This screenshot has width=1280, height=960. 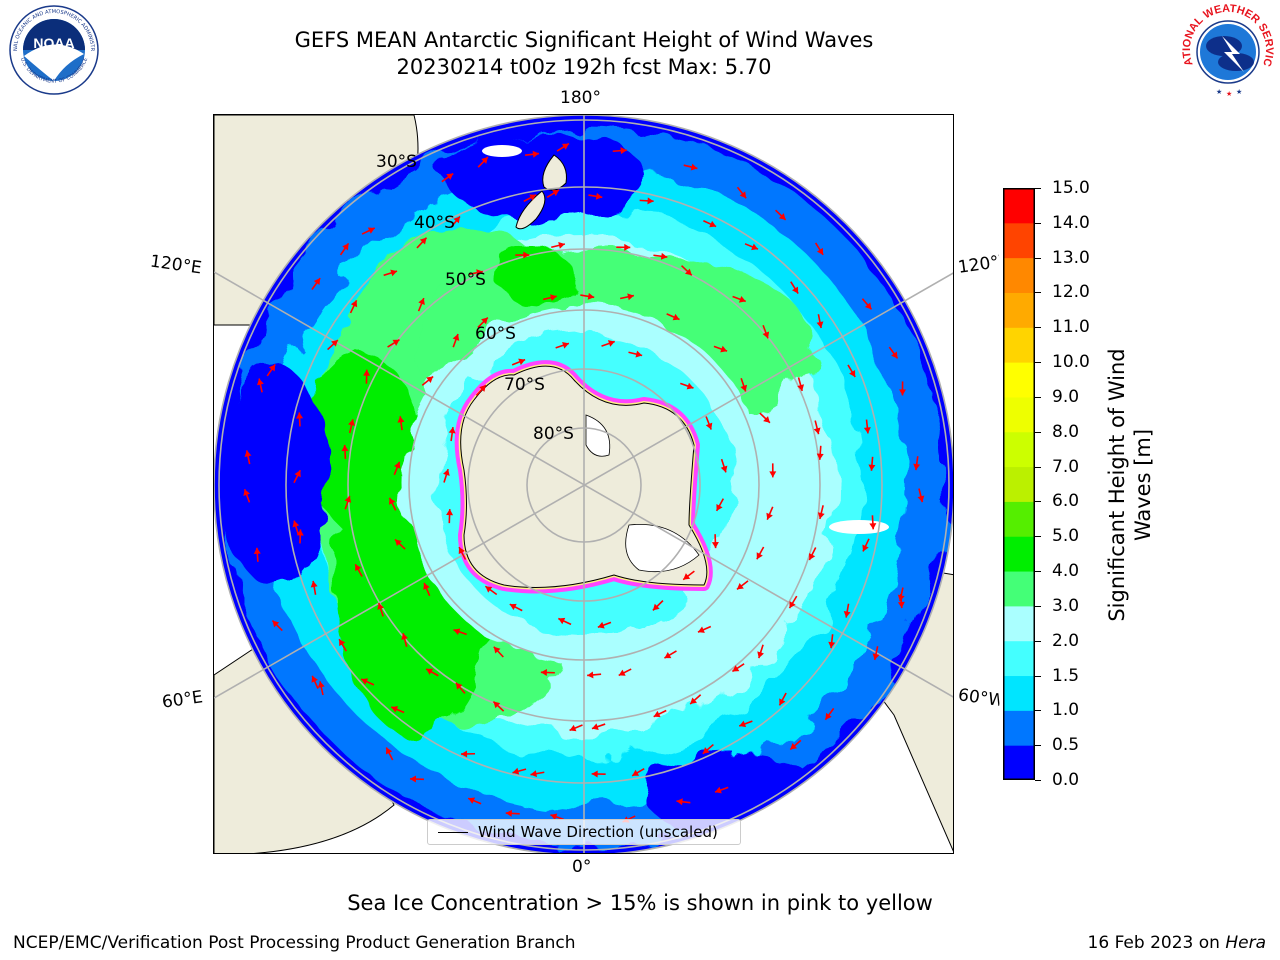 I want to click on new-zealand-south, so click(x=530, y=210).